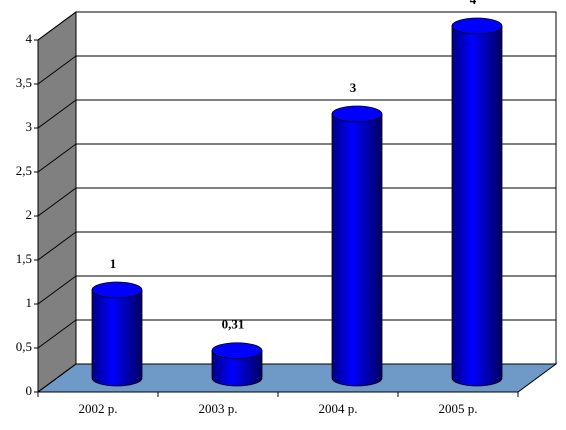 Image resolution: width=566 pixels, height=430 pixels. Describe the element at coordinates (24, 170) in the screenshot. I see `y-tick-label: 2,5` at that location.